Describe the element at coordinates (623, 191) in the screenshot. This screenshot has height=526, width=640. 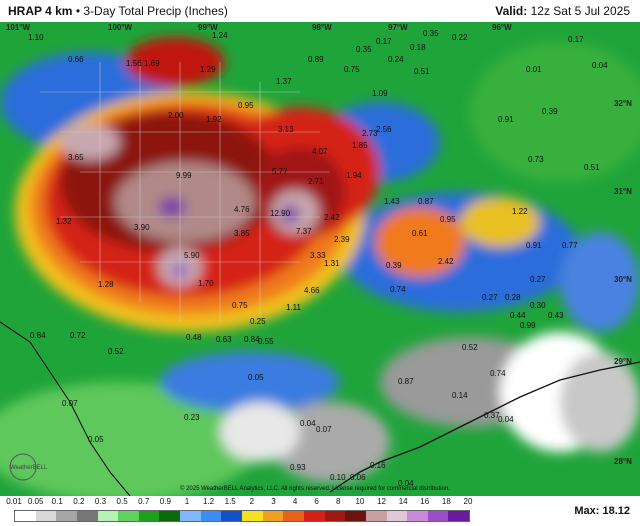
I see `grid-label: 31°N` at that location.